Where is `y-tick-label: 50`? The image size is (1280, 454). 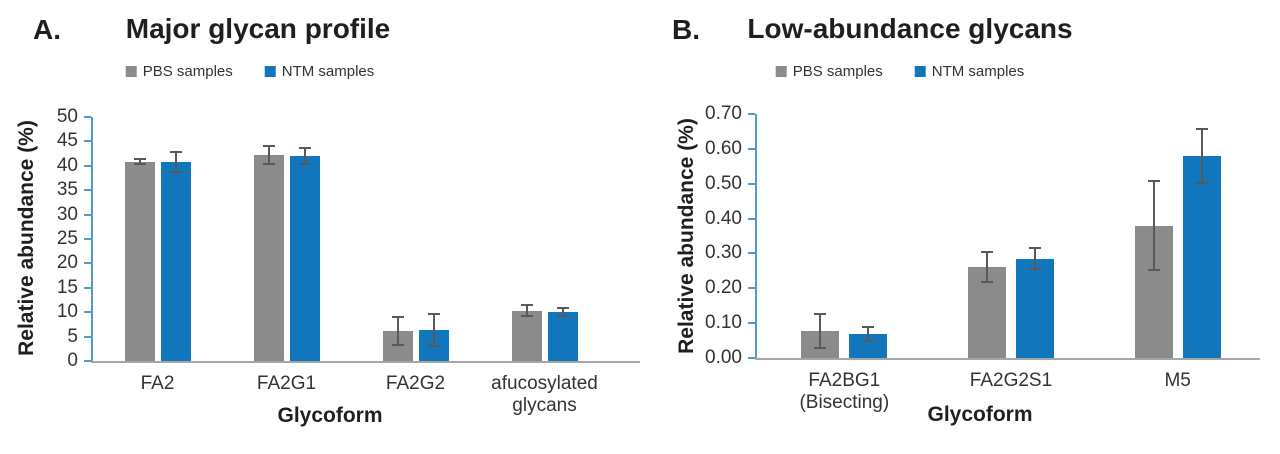
y-tick-label: 50 is located at coordinates (67, 116).